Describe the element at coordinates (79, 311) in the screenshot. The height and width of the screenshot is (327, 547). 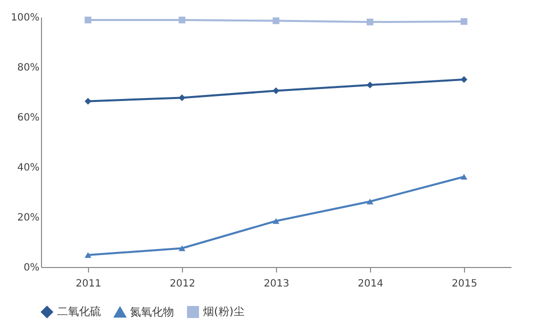
I see `legend-label: 二氧化硫` at that location.